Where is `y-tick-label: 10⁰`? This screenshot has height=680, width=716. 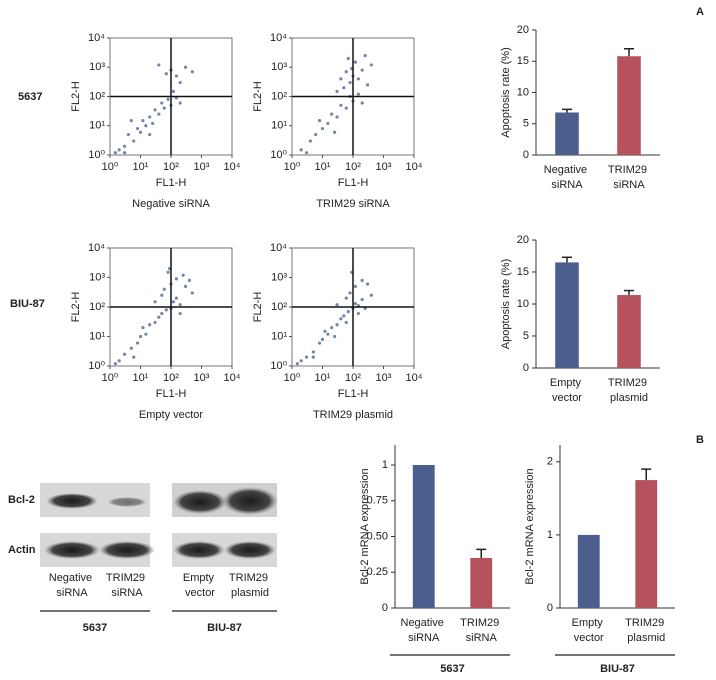 y-tick-label: 10⁰ is located at coordinates (96, 155).